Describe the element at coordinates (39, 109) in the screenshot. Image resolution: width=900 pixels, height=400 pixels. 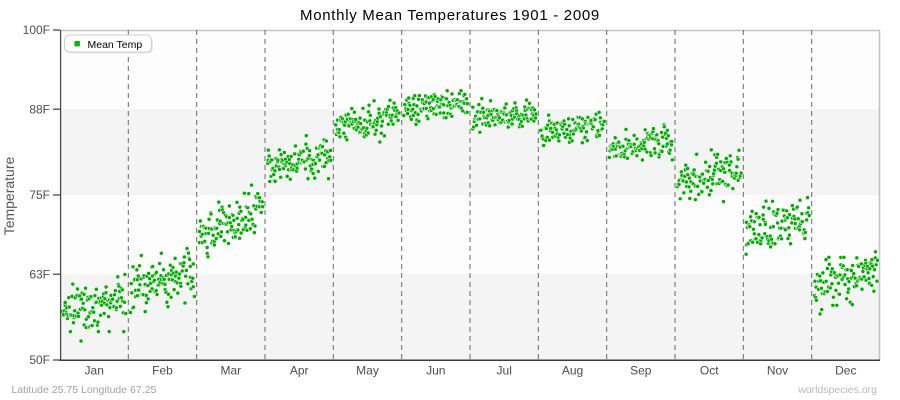
I see `svg-text: 88F` at that location.